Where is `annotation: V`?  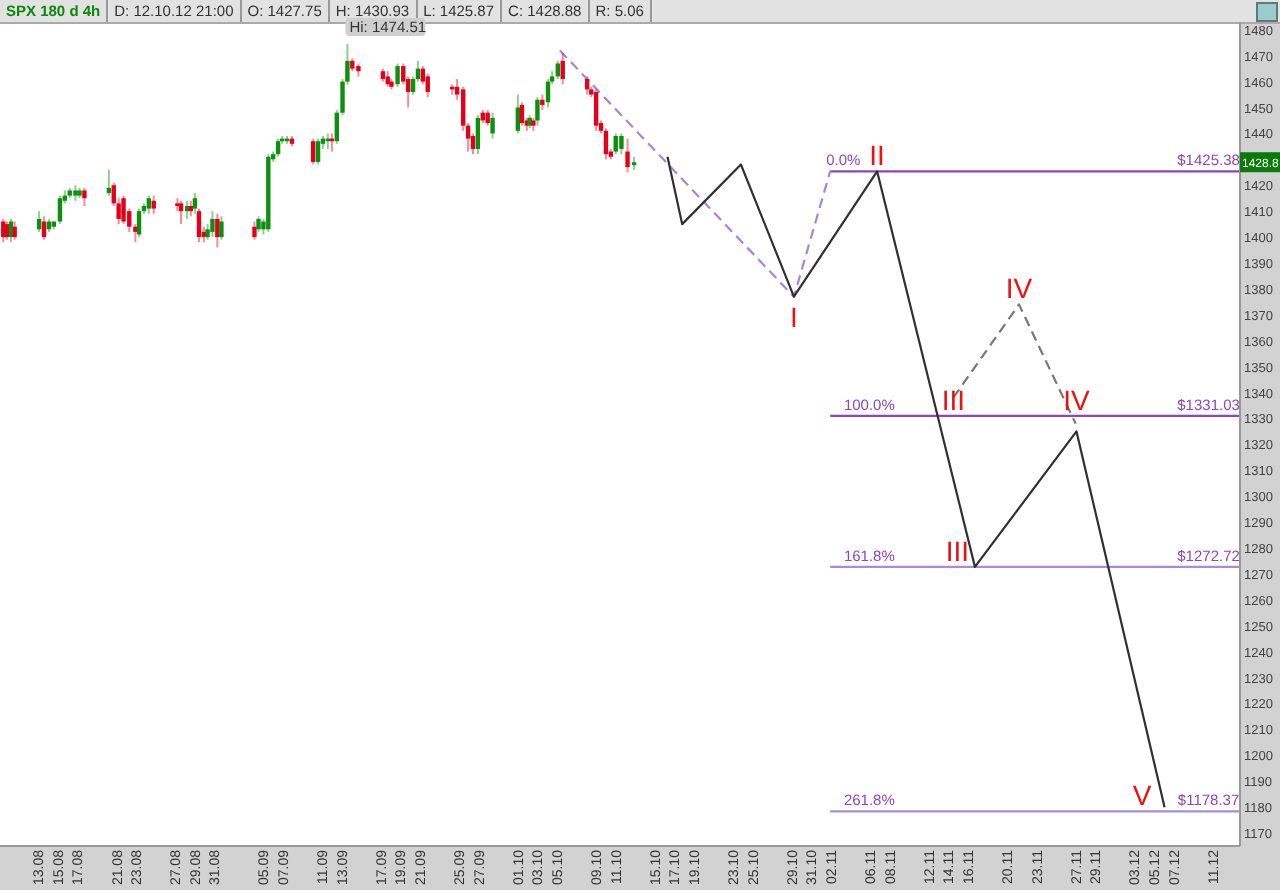 annotation: V is located at coordinates (1142, 795).